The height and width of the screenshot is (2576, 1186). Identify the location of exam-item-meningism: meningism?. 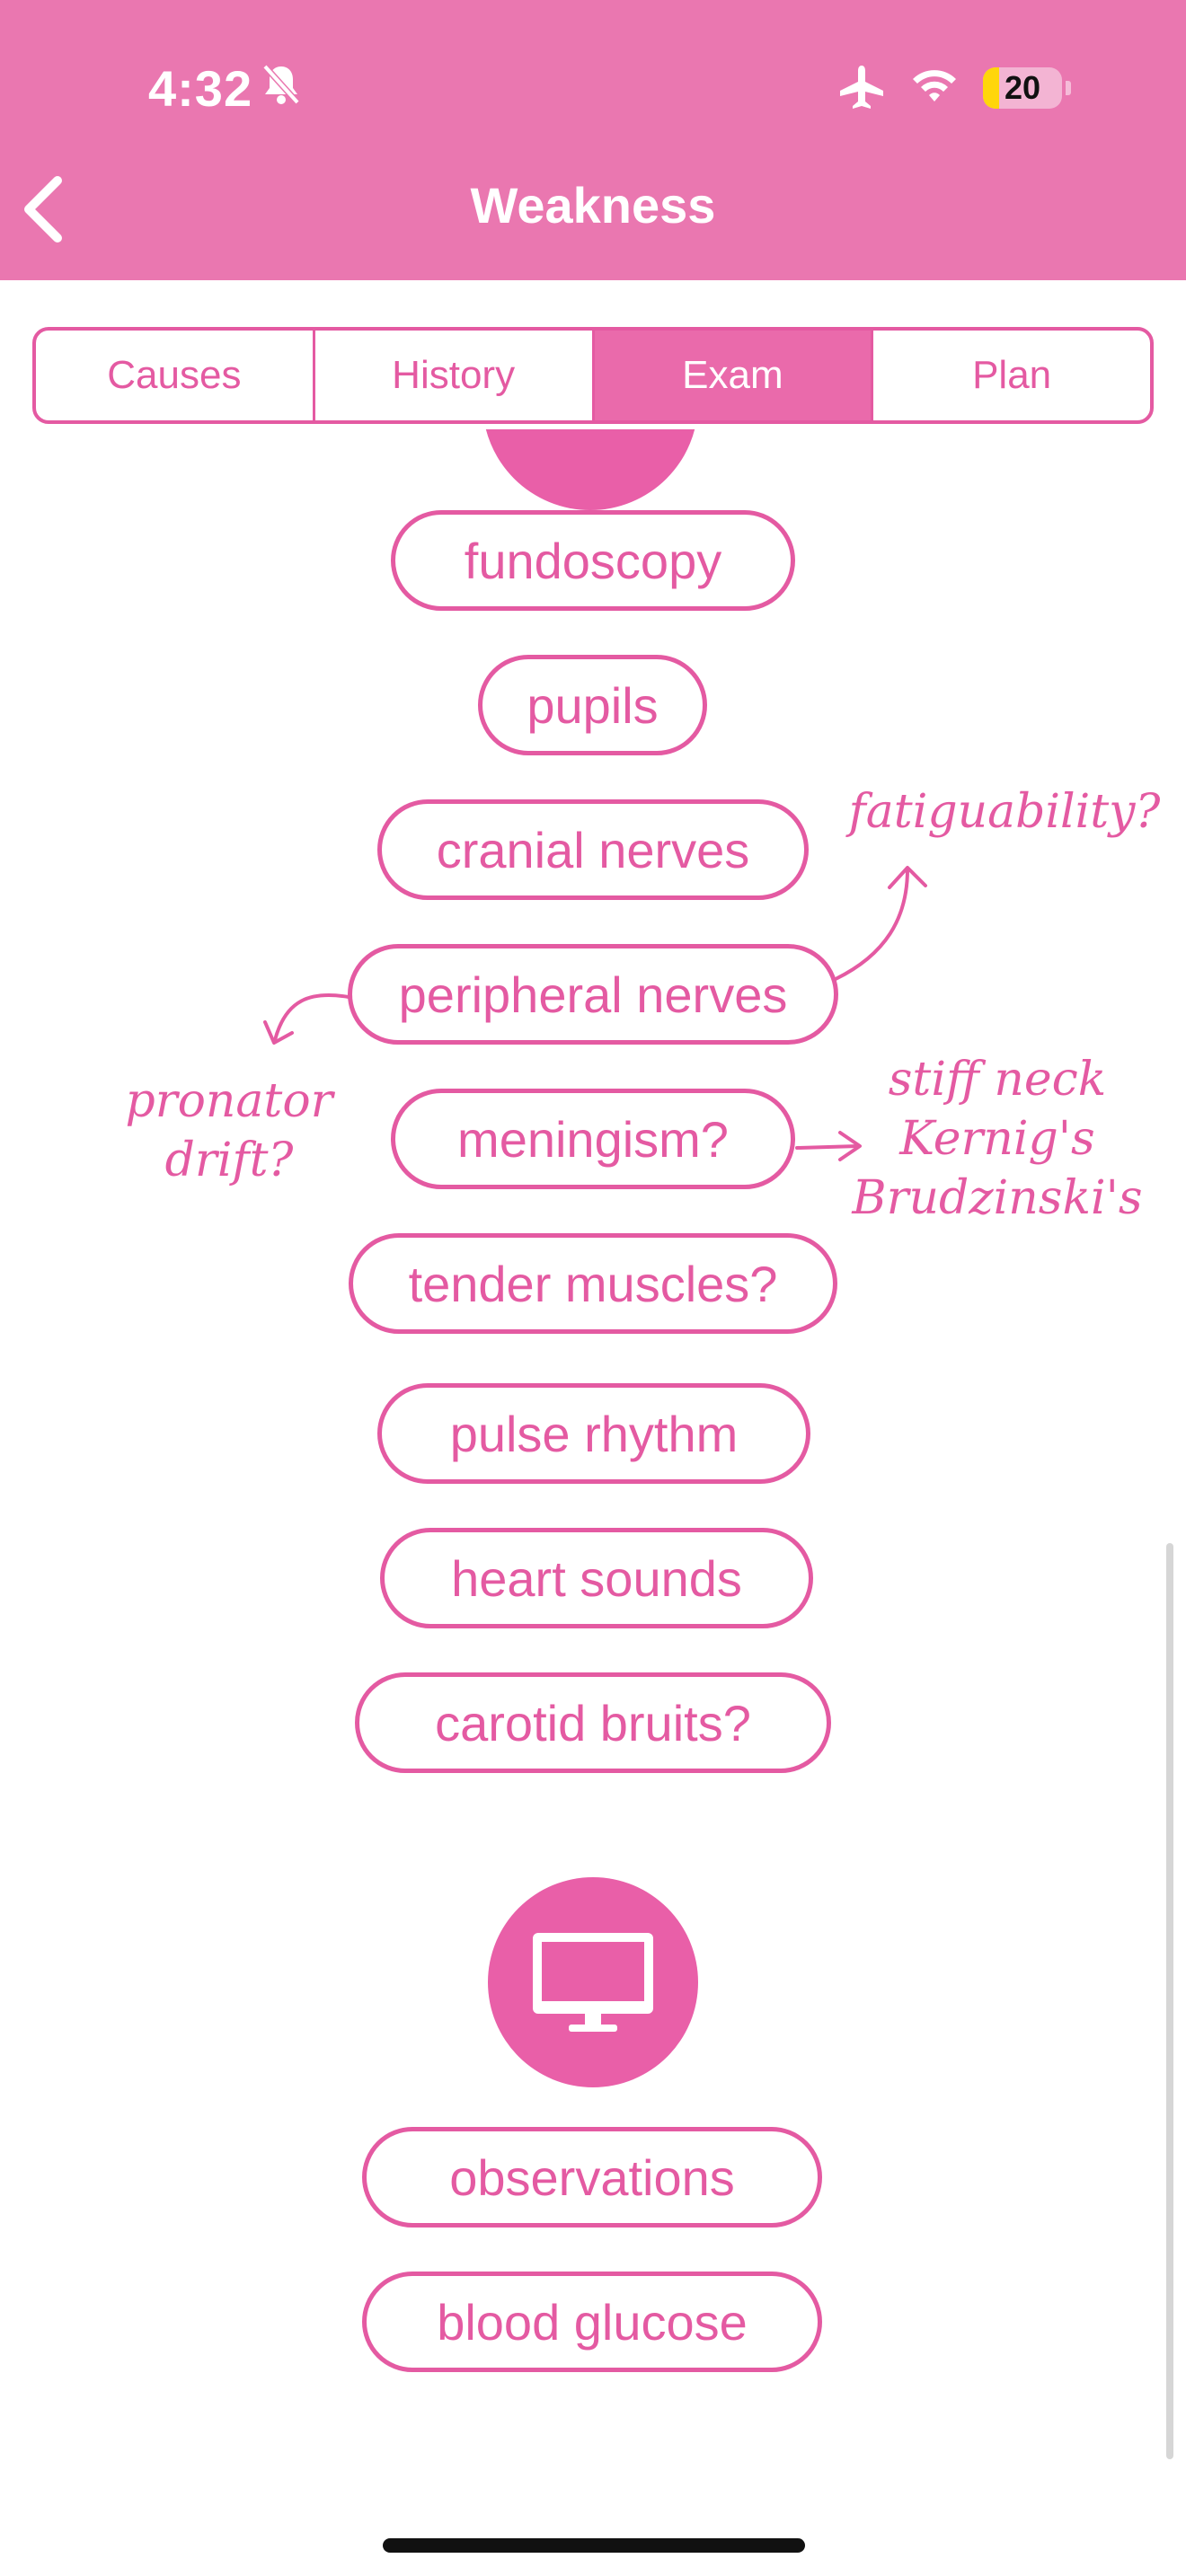
(593, 1139).